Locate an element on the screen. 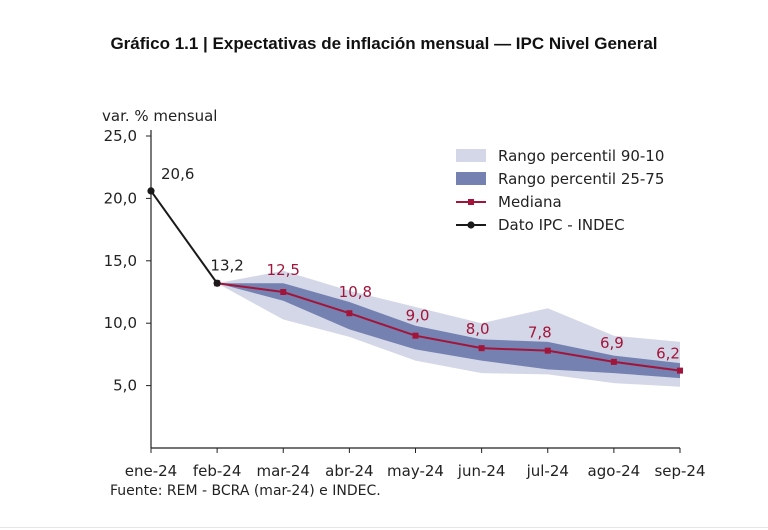 The height and width of the screenshot is (530, 768). legend-label-mediana: Mediana is located at coordinates (530, 202).